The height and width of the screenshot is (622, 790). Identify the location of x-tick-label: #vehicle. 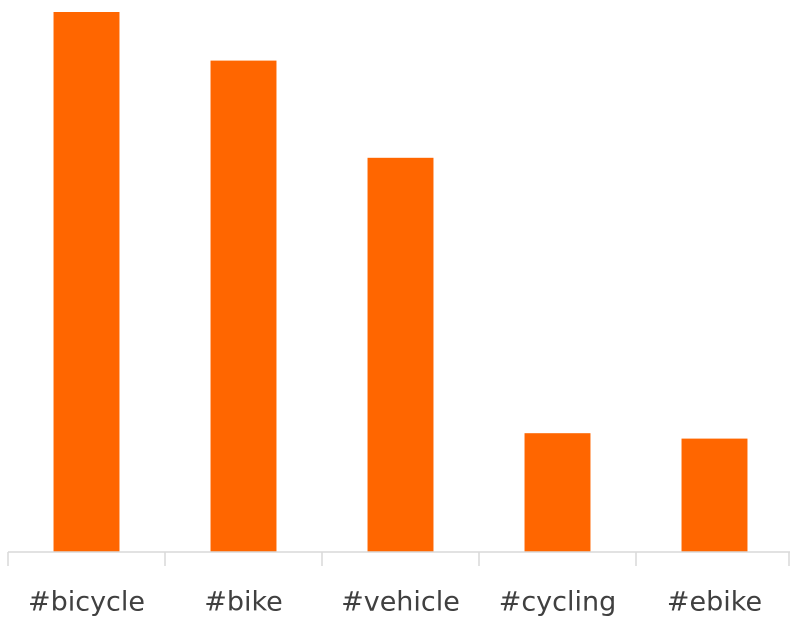
(400, 602).